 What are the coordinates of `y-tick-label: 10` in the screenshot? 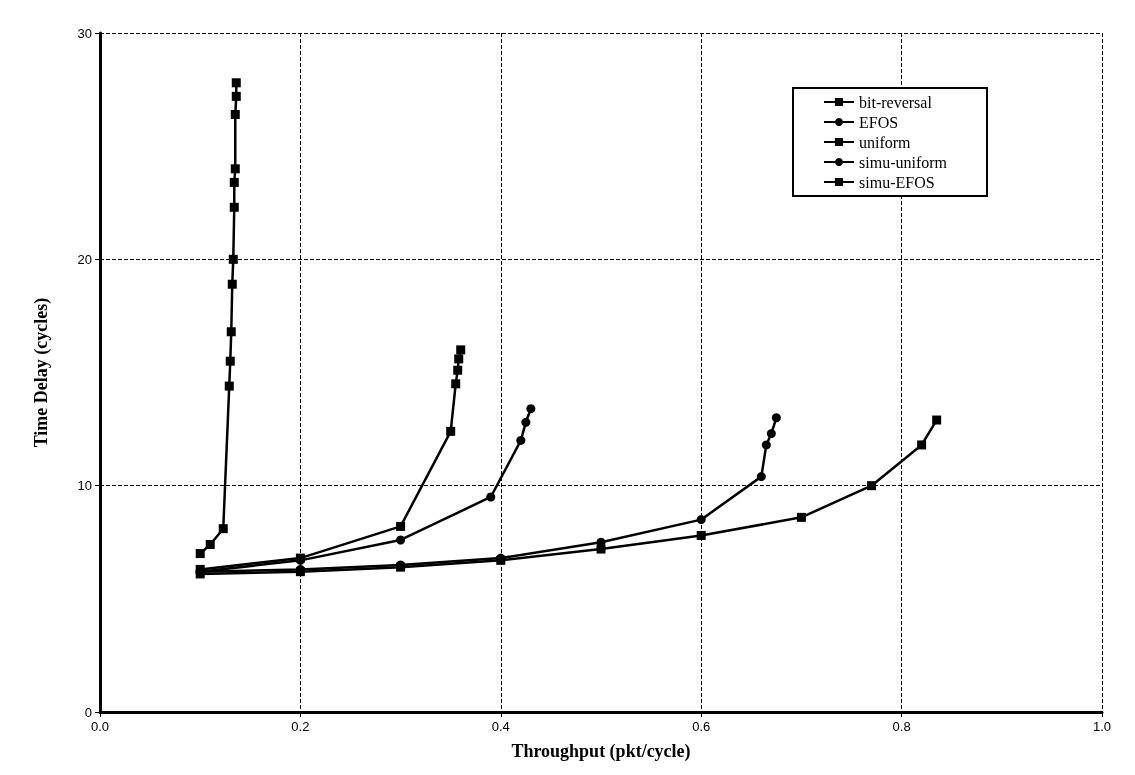 It's located at (84, 486).